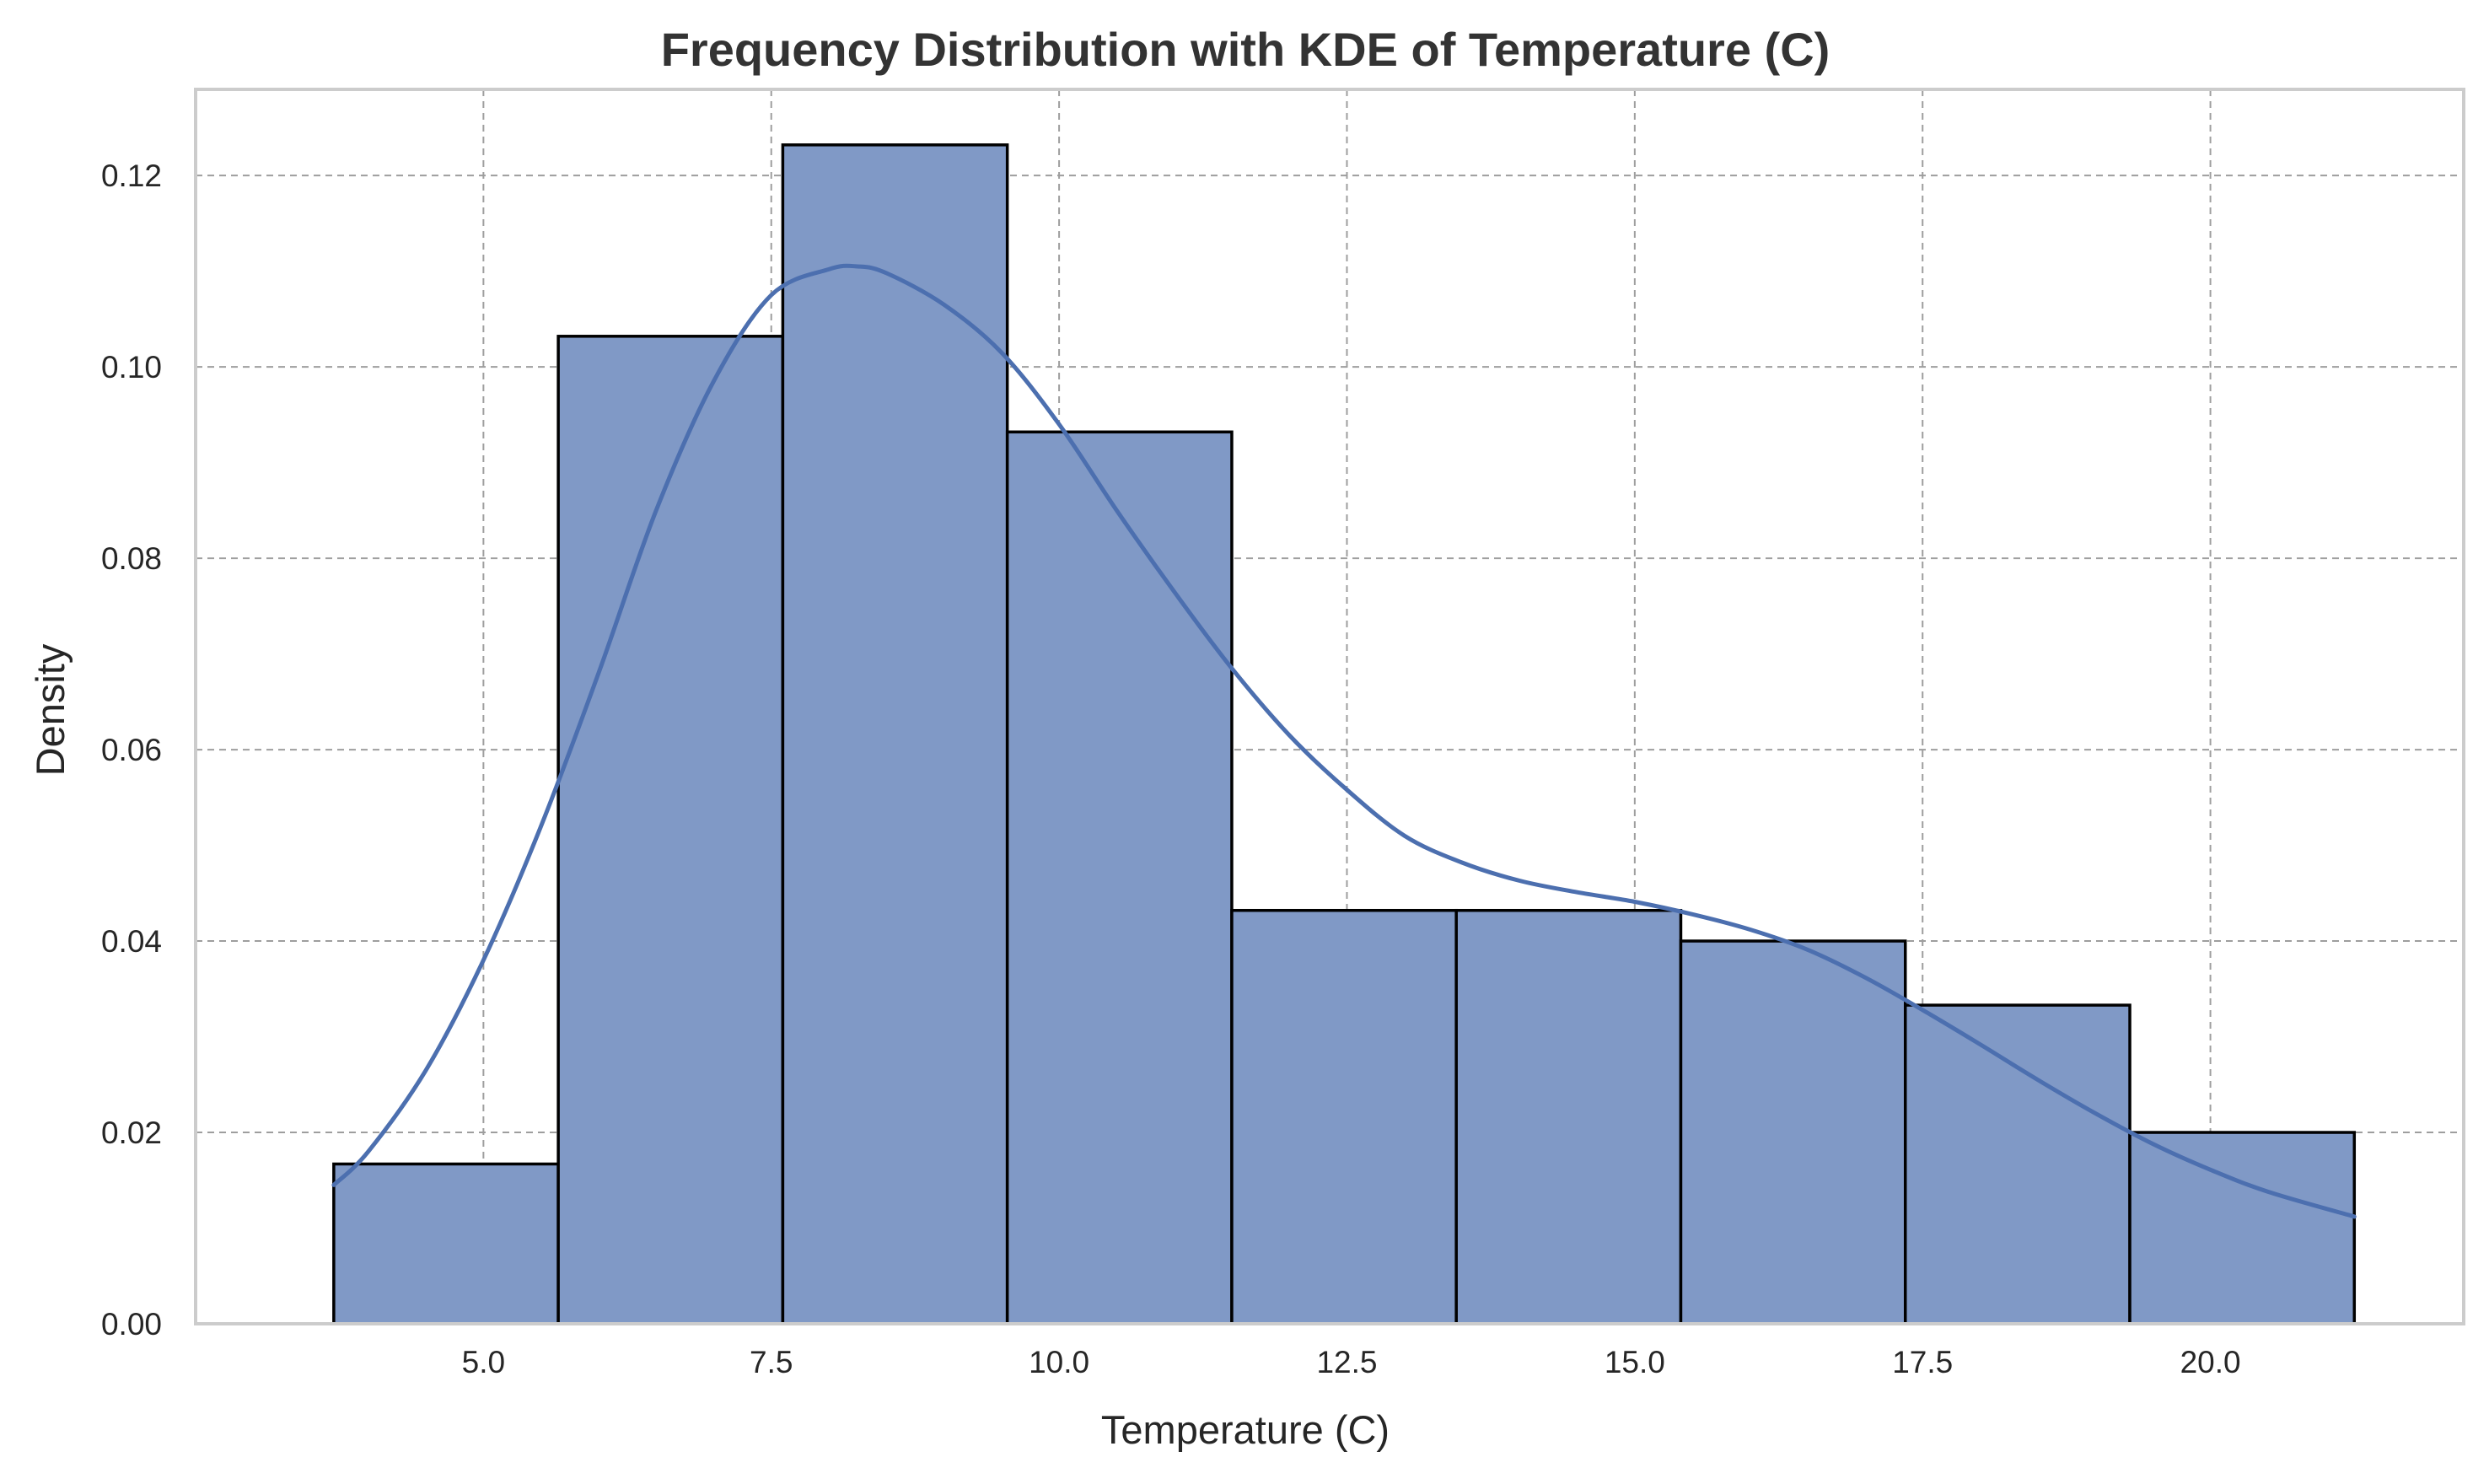 The width and height of the screenshot is (2489, 1484). What do you see at coordinates (131, 558) in the screenshot?
I see `y-tick-label: 0.08` at bounding box center [131, 558].